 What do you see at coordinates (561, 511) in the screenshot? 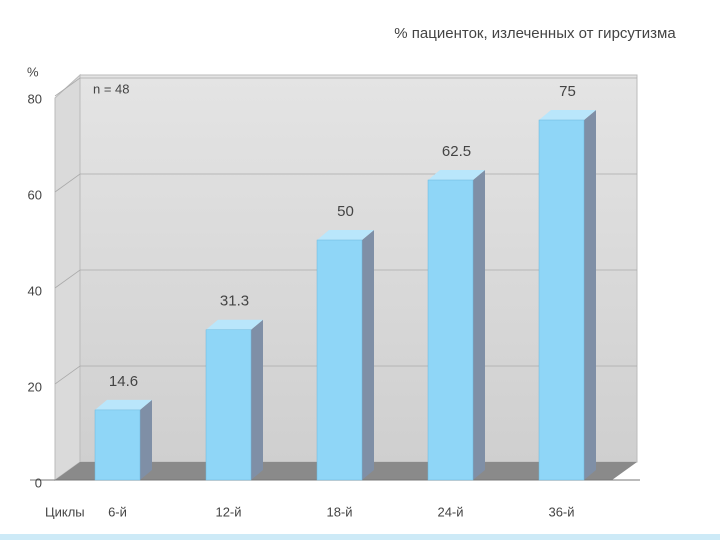
I see `x-tick-label: 36-й` at bounding box center [561, 511].